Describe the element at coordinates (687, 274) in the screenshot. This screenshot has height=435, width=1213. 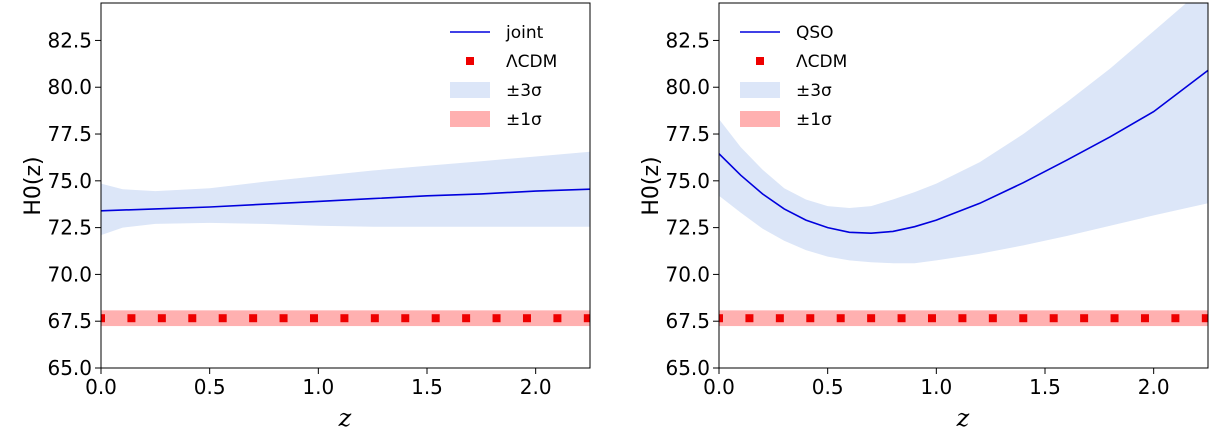
I see `right-y-tick-label: 70.0` at that location.